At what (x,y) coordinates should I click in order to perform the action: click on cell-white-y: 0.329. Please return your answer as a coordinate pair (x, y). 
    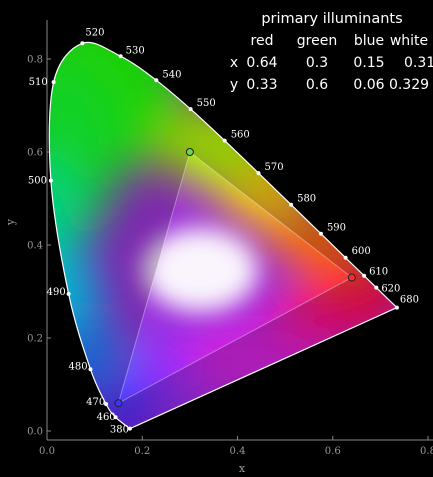
    Looking at the image, I should click on (409, 85).